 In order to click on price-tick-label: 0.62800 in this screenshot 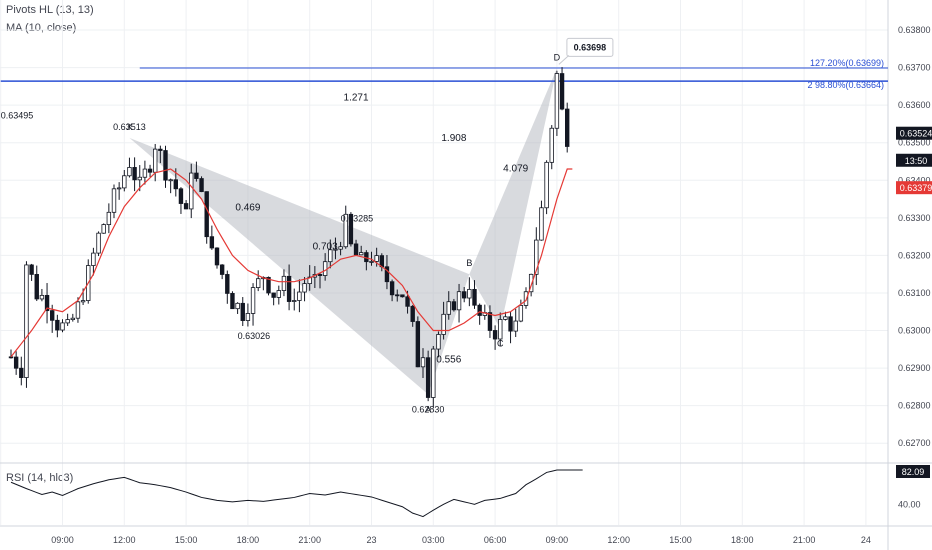, I will do `click(914, 406)`.